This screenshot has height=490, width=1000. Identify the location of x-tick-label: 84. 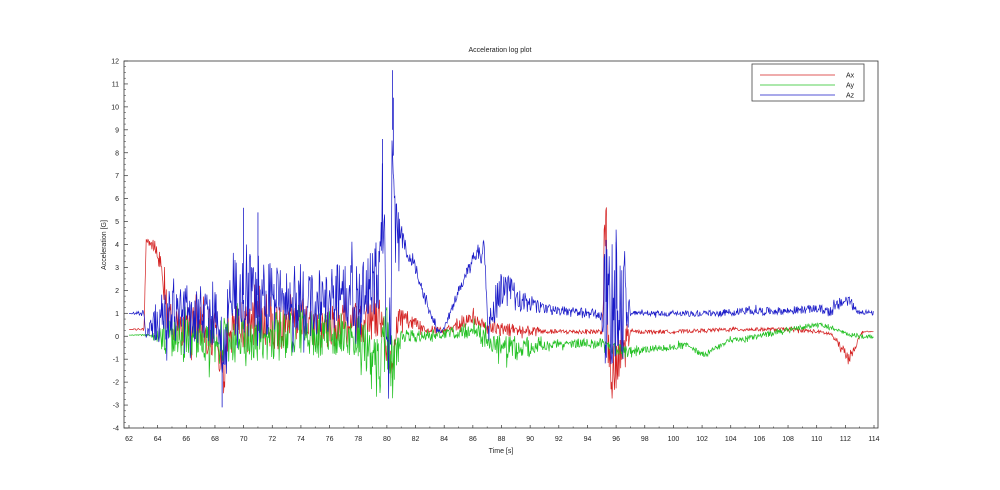
(444, 439).